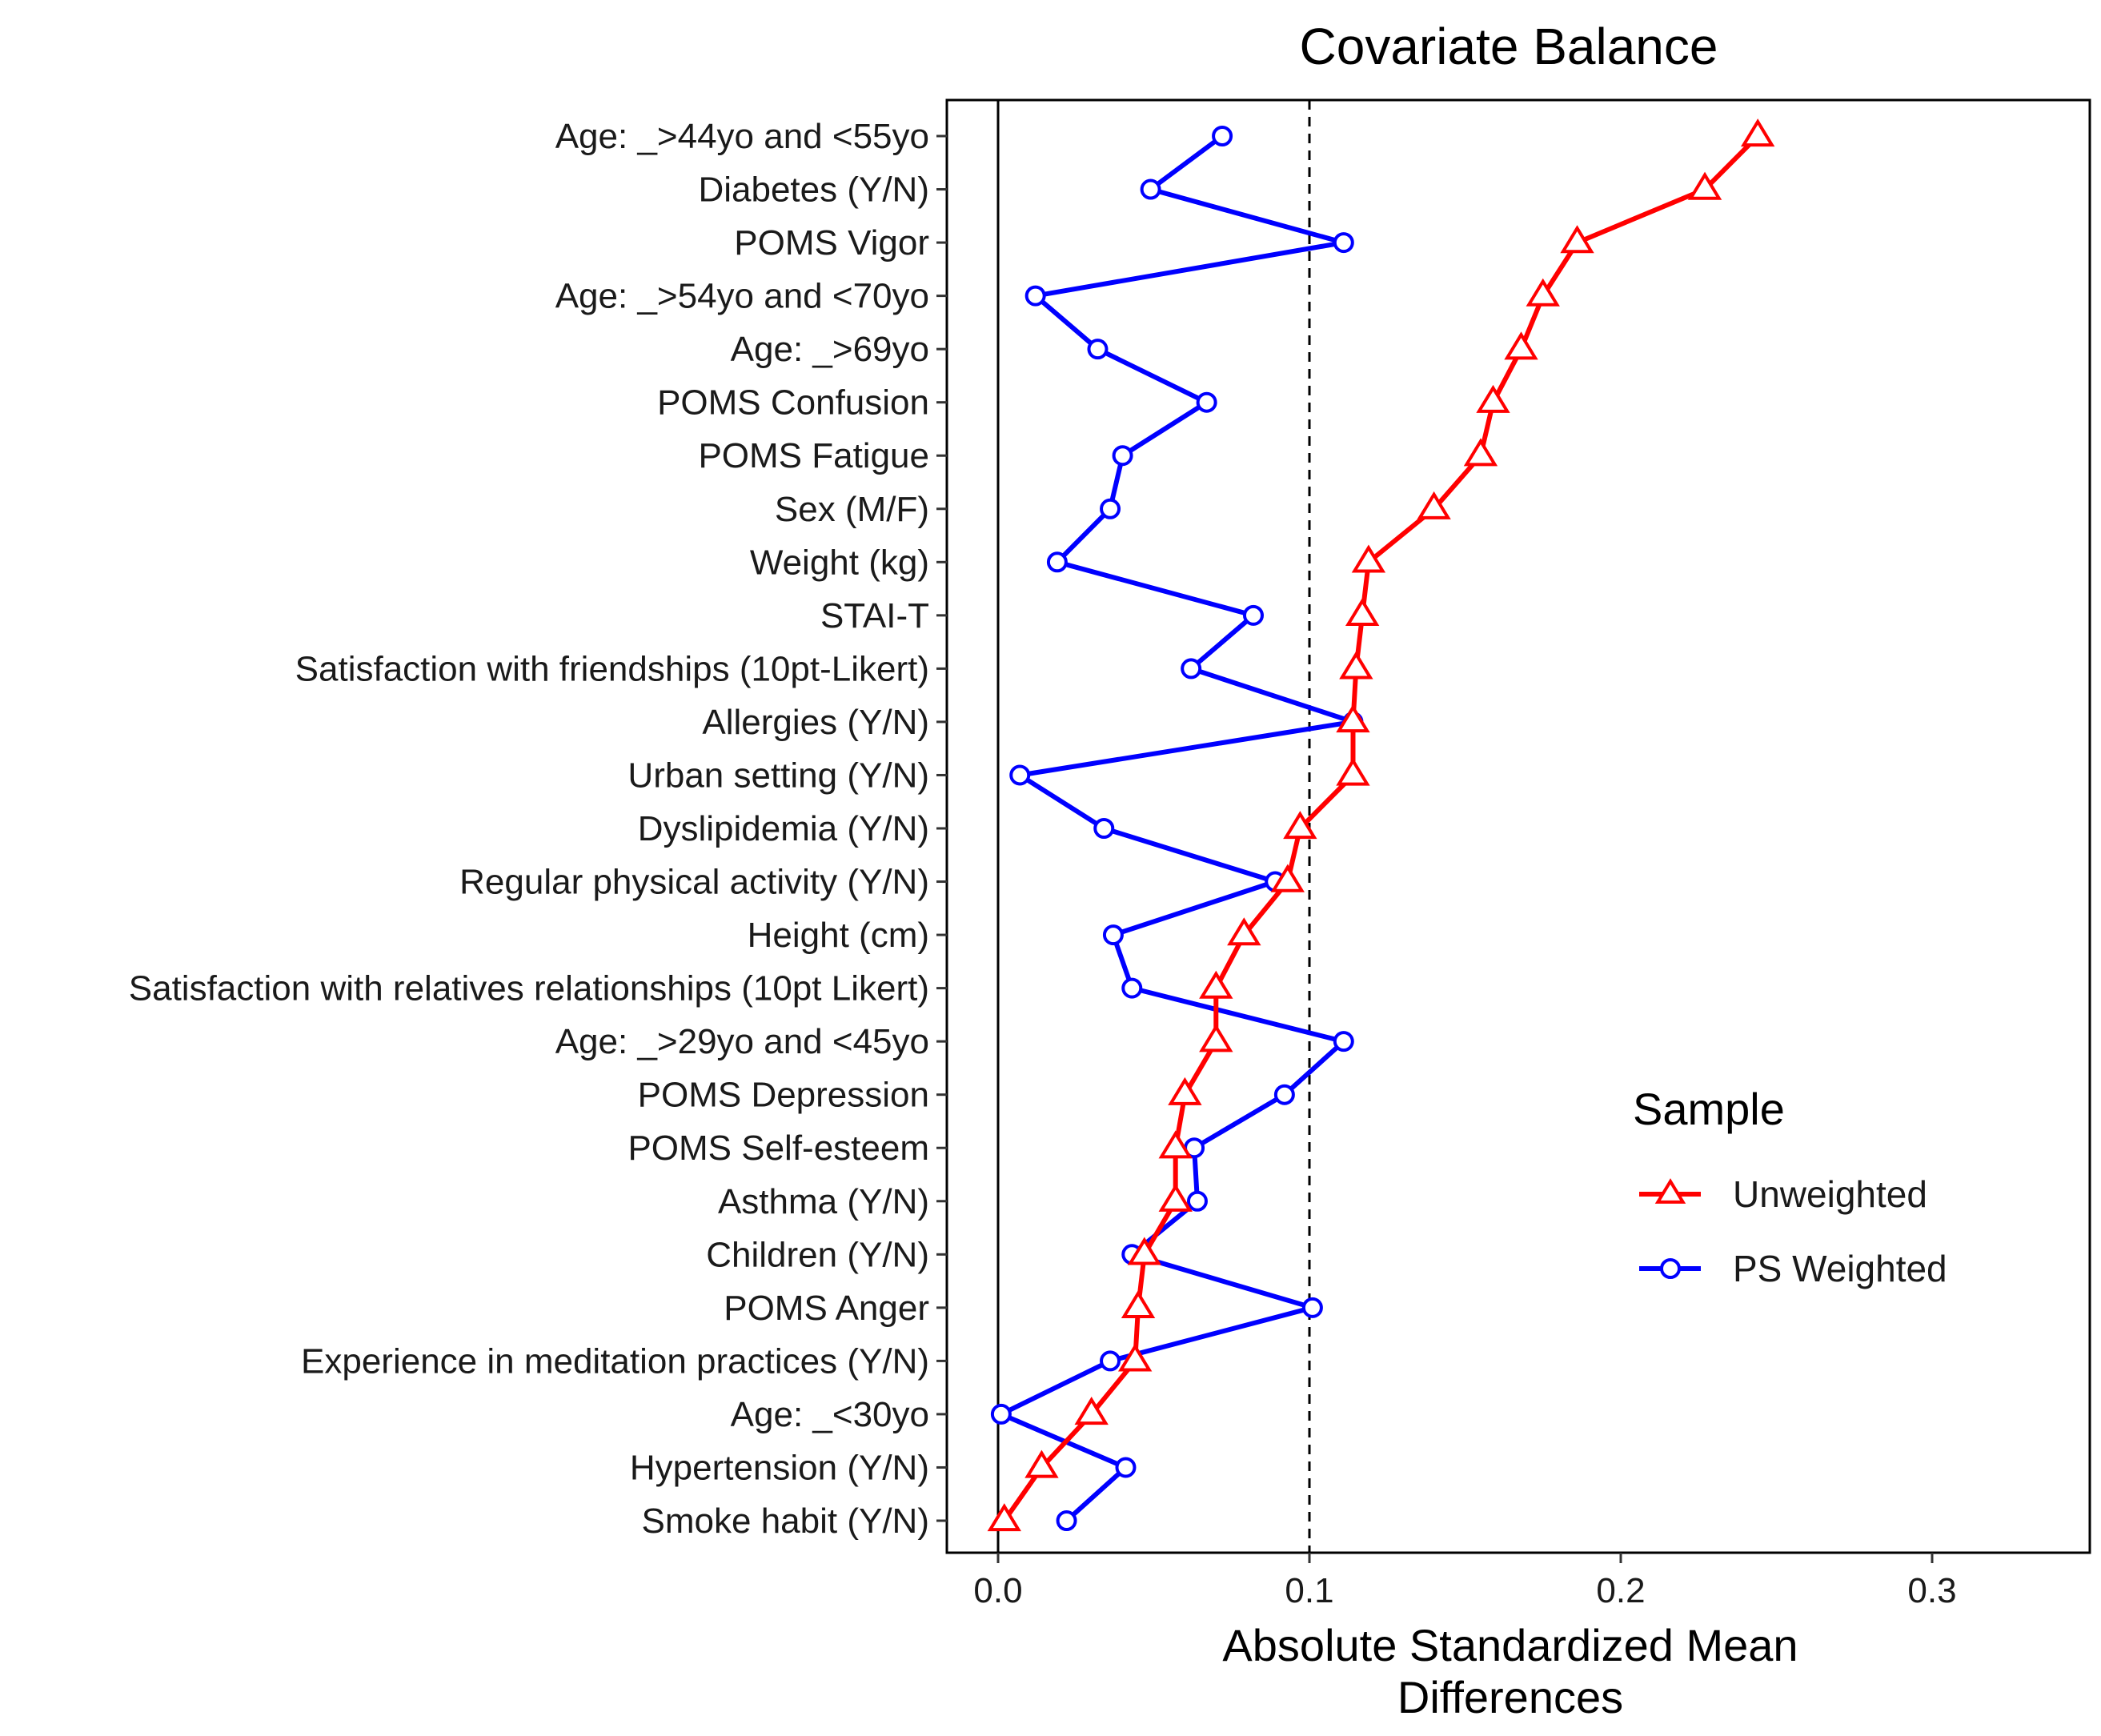 This screenshot has height=1736, width=2101. I want to click on legend: Sample Unweighted PS Weighted, so click(1790, 1187).